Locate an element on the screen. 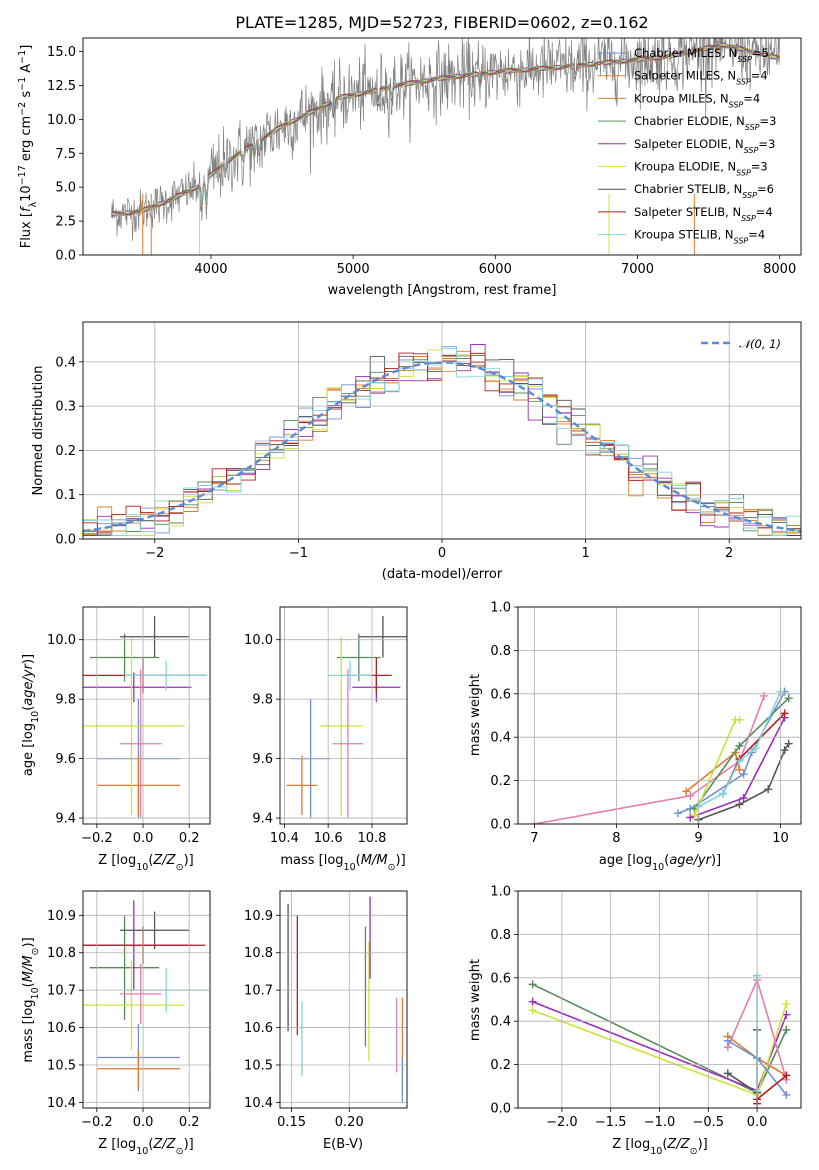  x-axis-label: mass [log10(M/M⊙)] is located at coordinates (342, 863).